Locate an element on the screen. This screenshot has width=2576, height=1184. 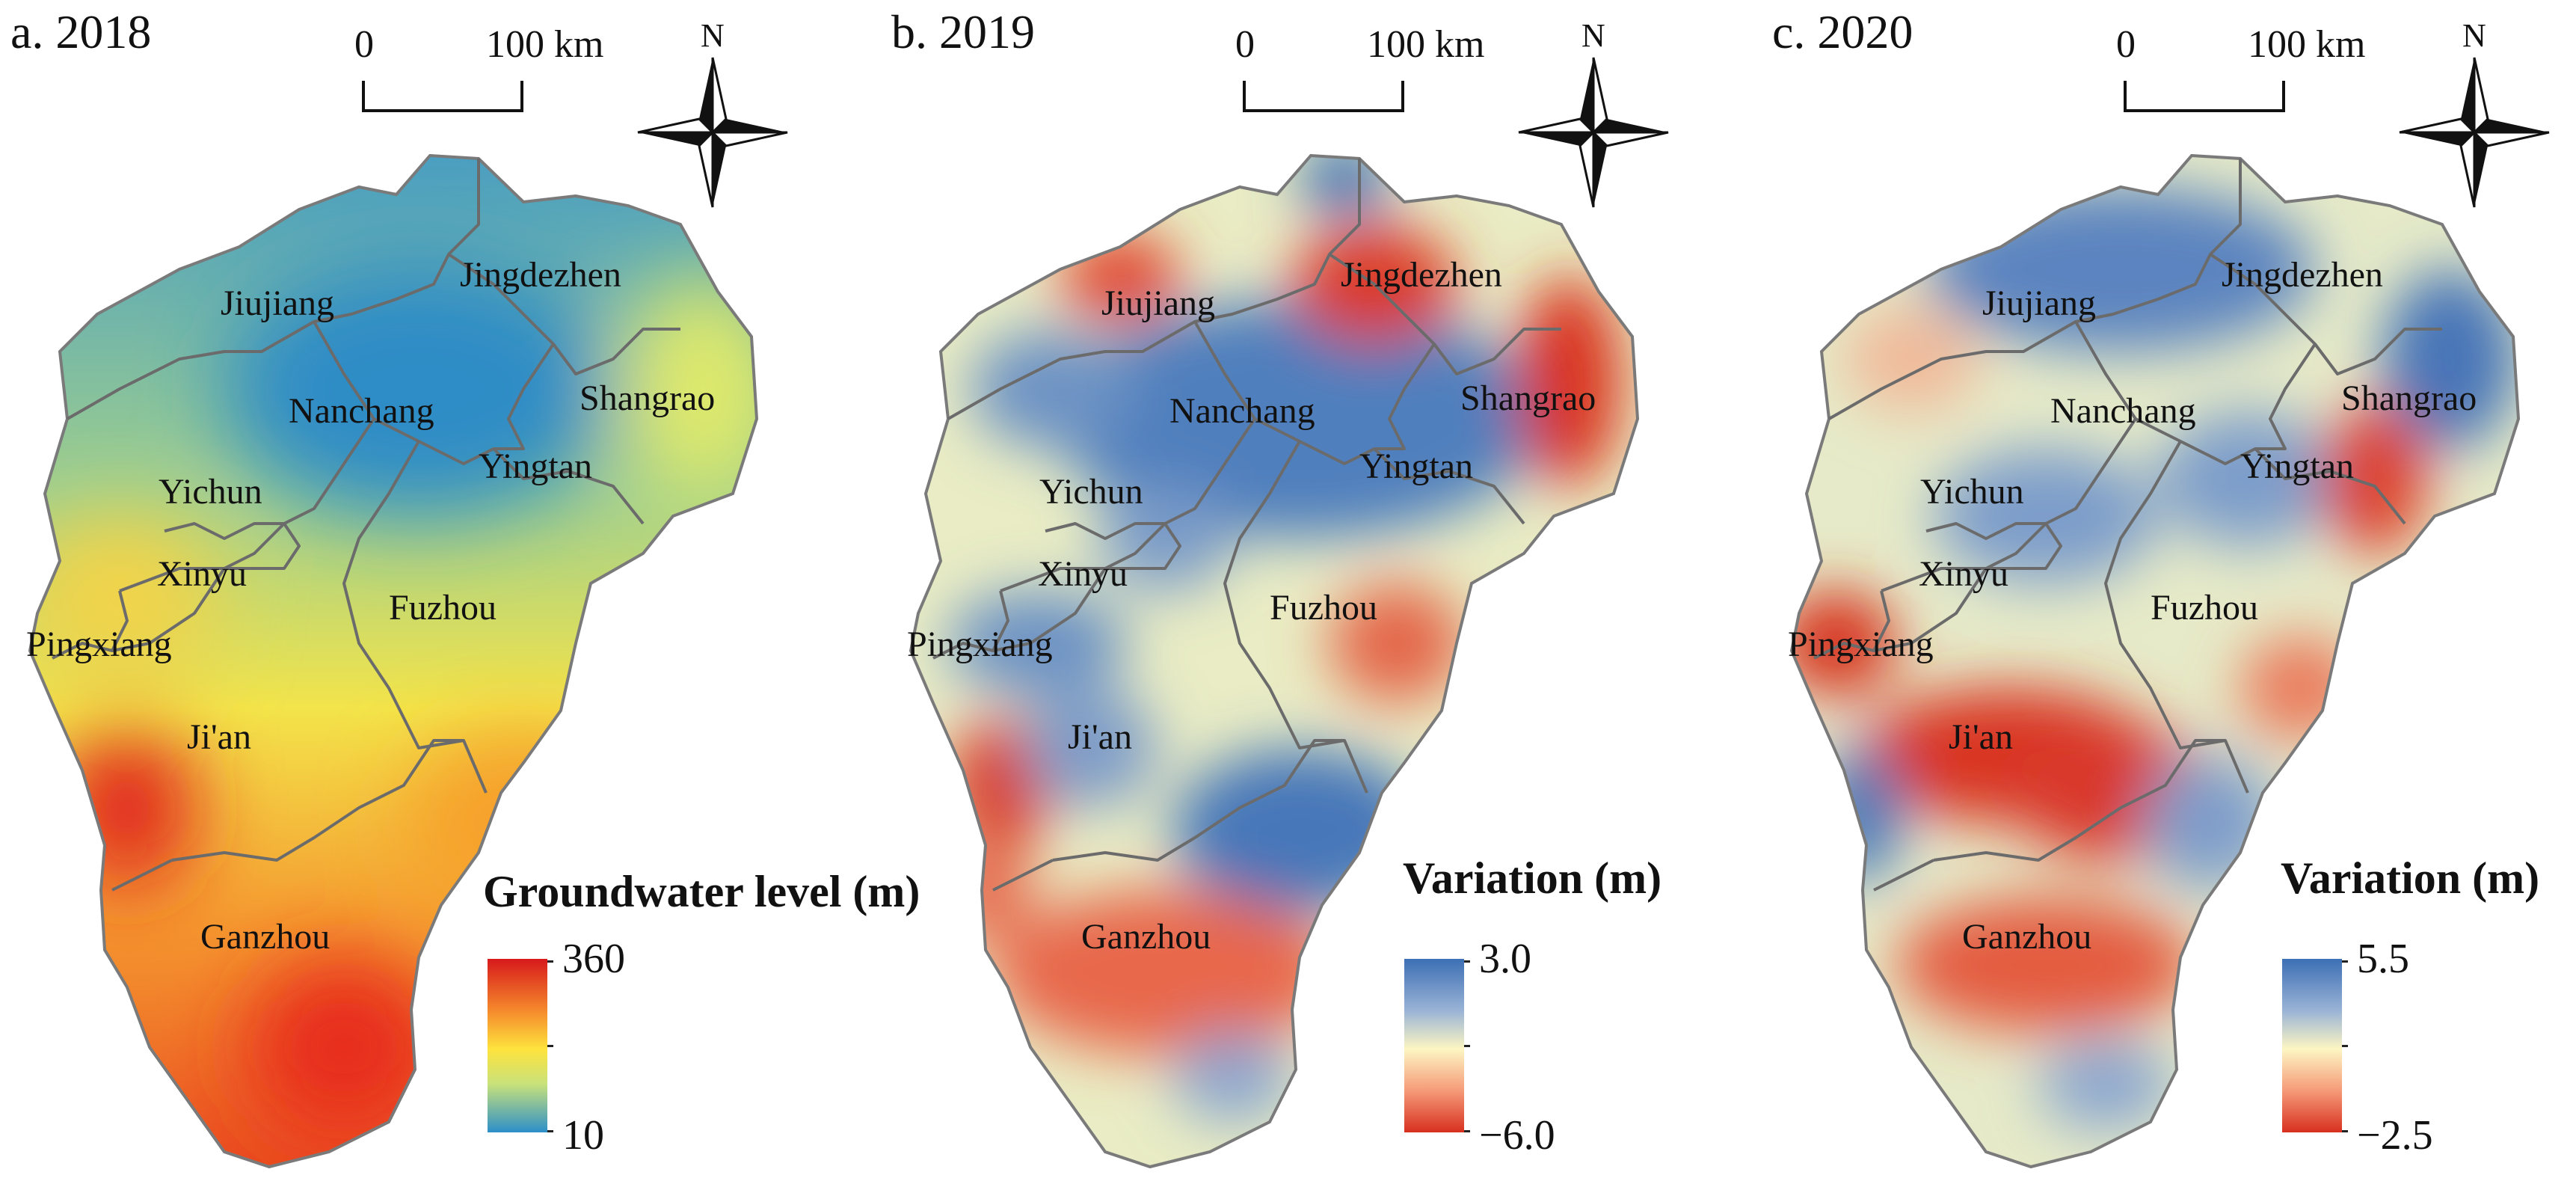
legend-min-label: −6.0 is located at coordinates (1517, 1135).